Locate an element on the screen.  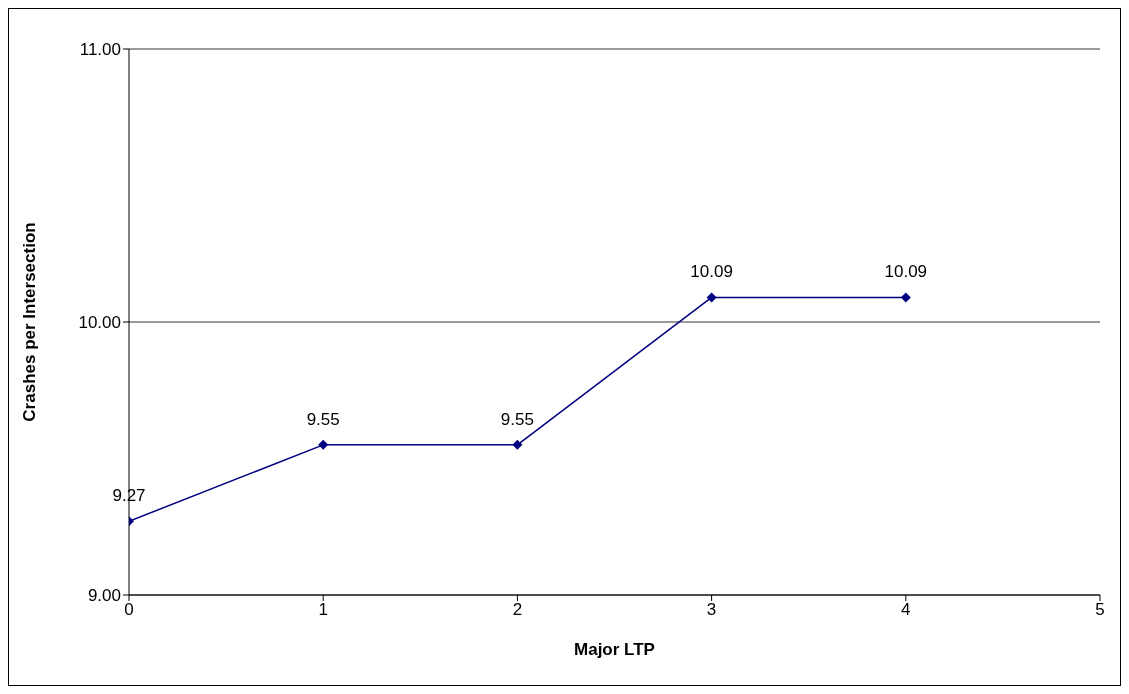
x-tick-label: 1 is located at coordinates (323, 610).